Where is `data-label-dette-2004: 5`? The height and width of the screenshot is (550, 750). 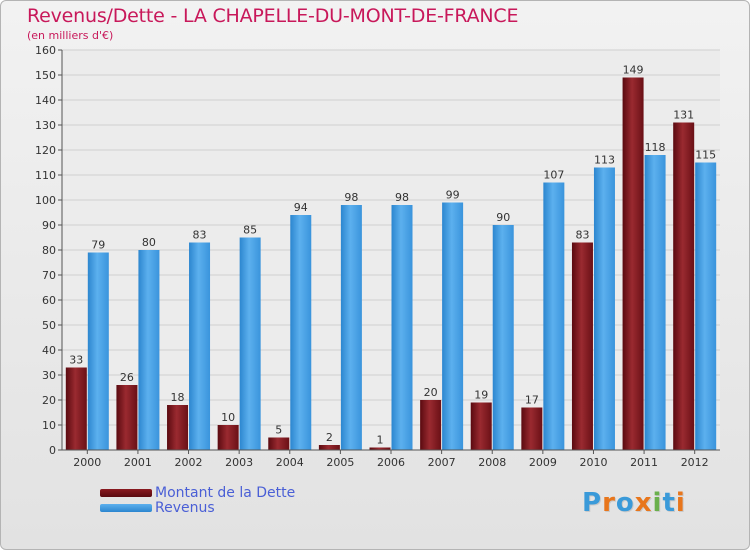 data-label-dette-2004: 5 is located at coordinates (278, 430).